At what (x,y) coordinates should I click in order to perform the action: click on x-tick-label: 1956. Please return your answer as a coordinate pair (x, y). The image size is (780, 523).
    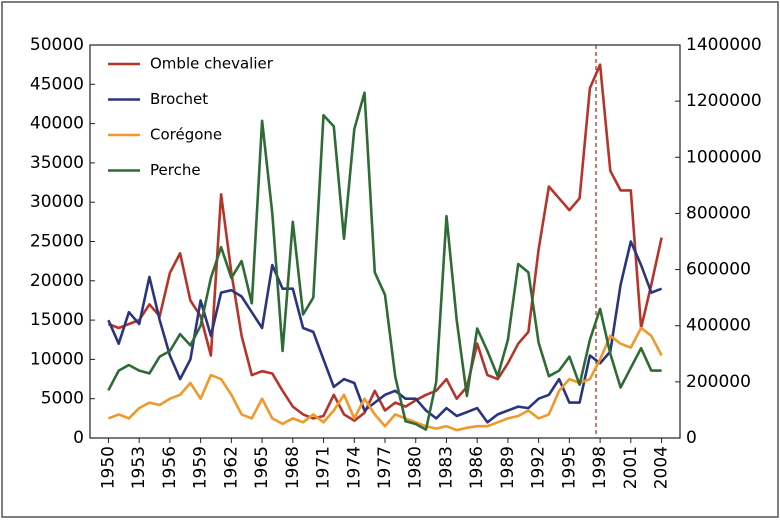
    Looking at the image, I should click on (170, 467).